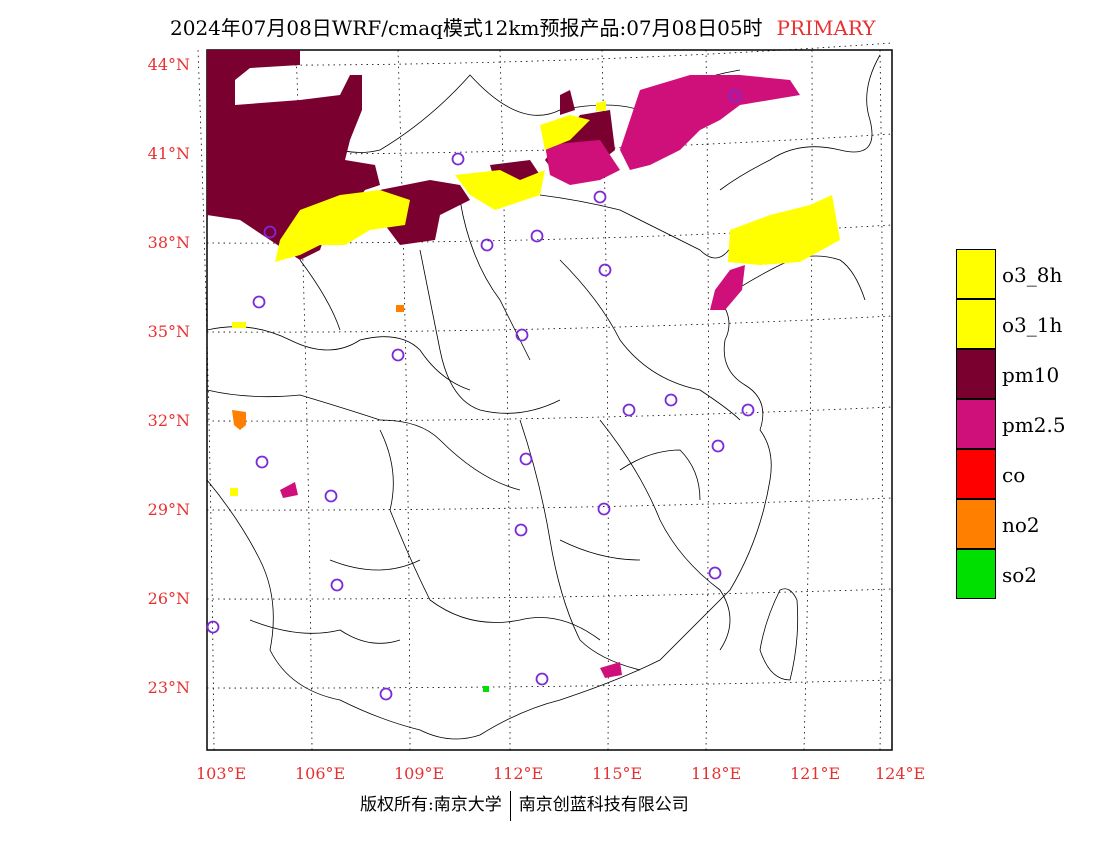 The height and width of the screenshot is (850, 1100). I want to click on lon-label: 106°E, so click(320, 773).